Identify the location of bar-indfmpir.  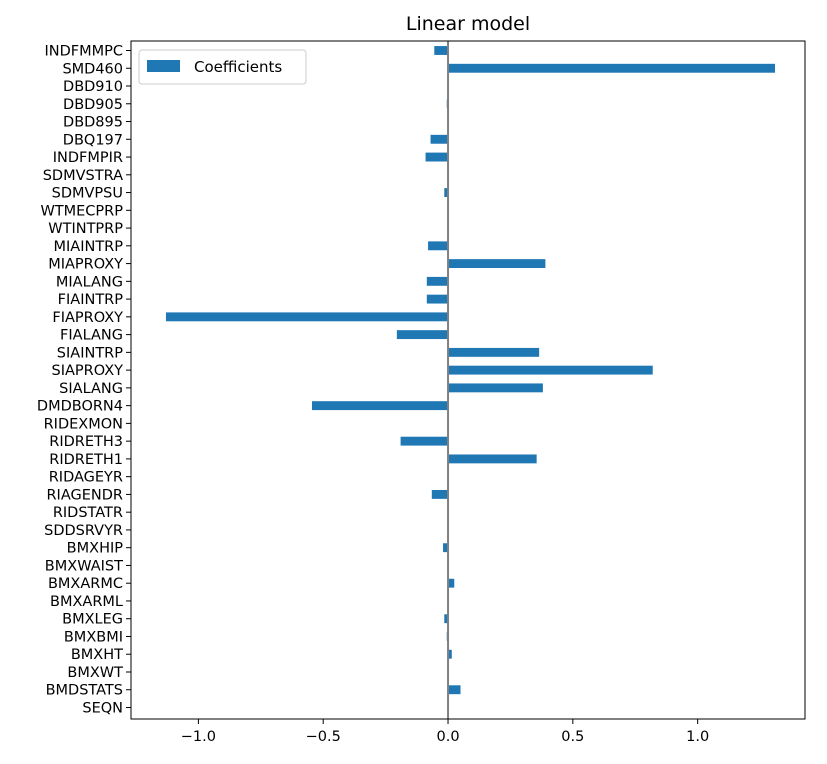
(437, 157).